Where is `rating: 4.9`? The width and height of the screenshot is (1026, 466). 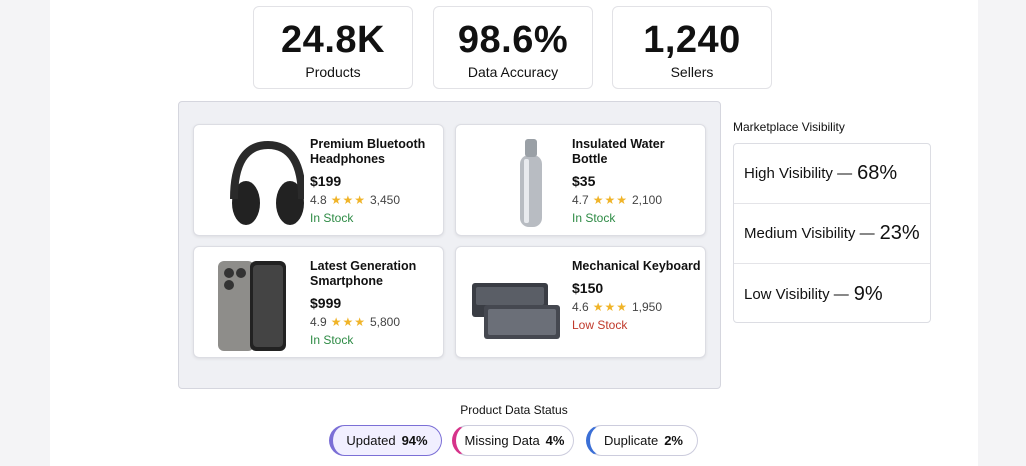 rating: 4.9 is located at coordinates (318, 322).